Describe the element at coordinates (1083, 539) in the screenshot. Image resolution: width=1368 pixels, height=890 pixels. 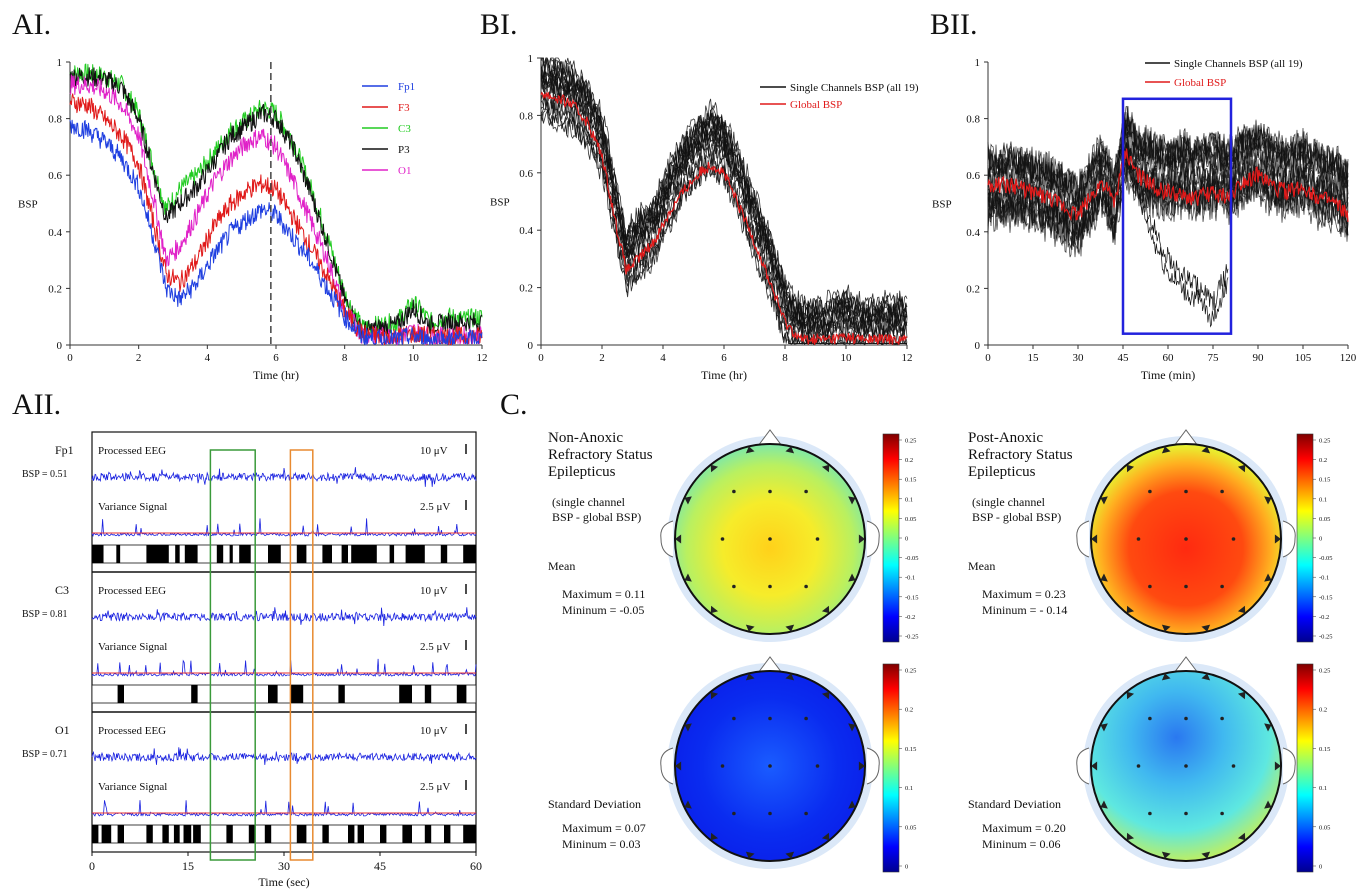
I see `topomap-right-mean-left-ear` at that location.